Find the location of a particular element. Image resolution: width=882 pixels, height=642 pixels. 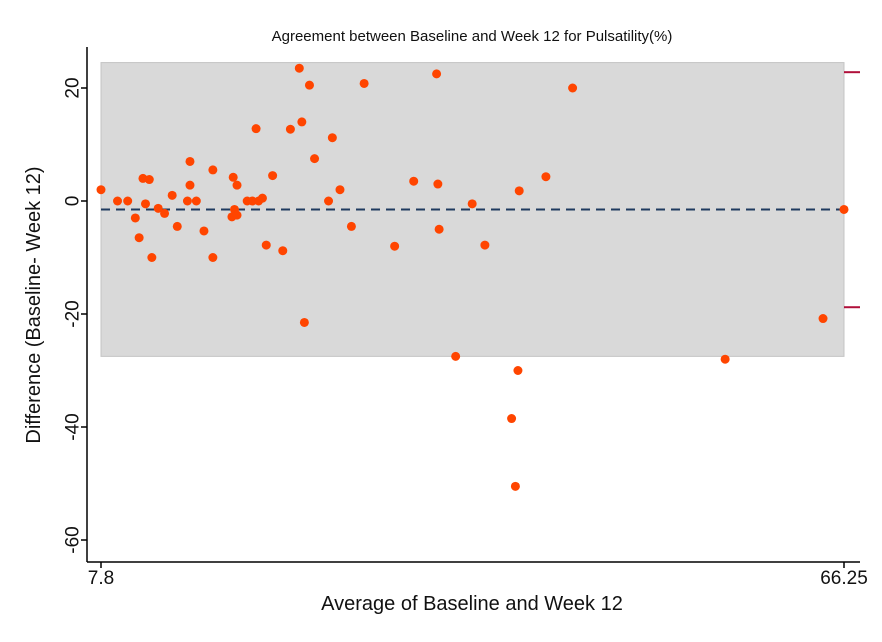

y-tick-label-3: -40 is located at coordinates (73, 426).